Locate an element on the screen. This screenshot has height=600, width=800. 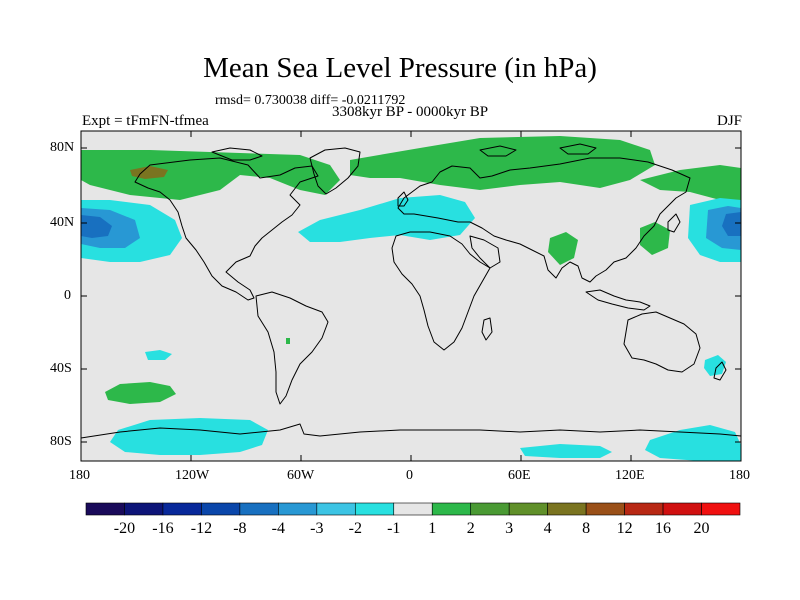
x-tick-180w: 180 is located at coordinates (79, 475).